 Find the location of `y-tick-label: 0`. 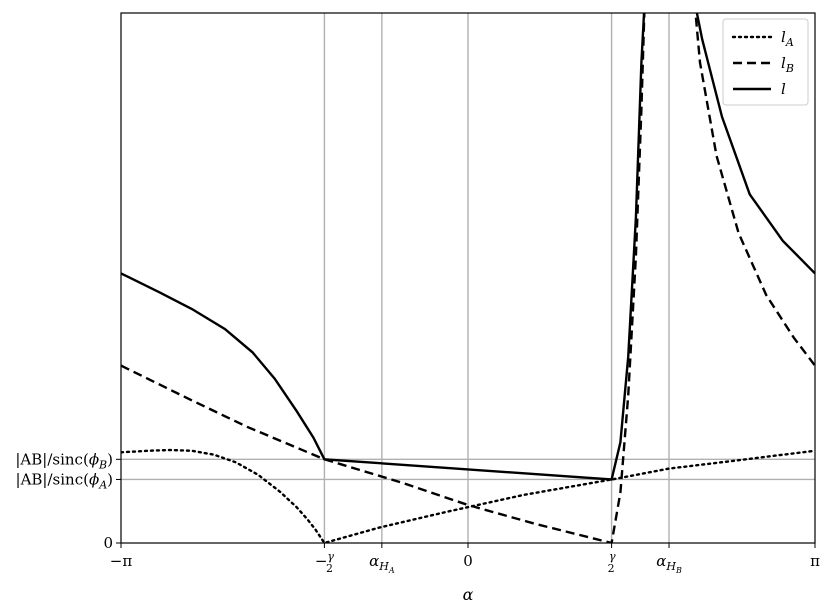

y-tick-label: 0 is located at coordinates (108, 543).